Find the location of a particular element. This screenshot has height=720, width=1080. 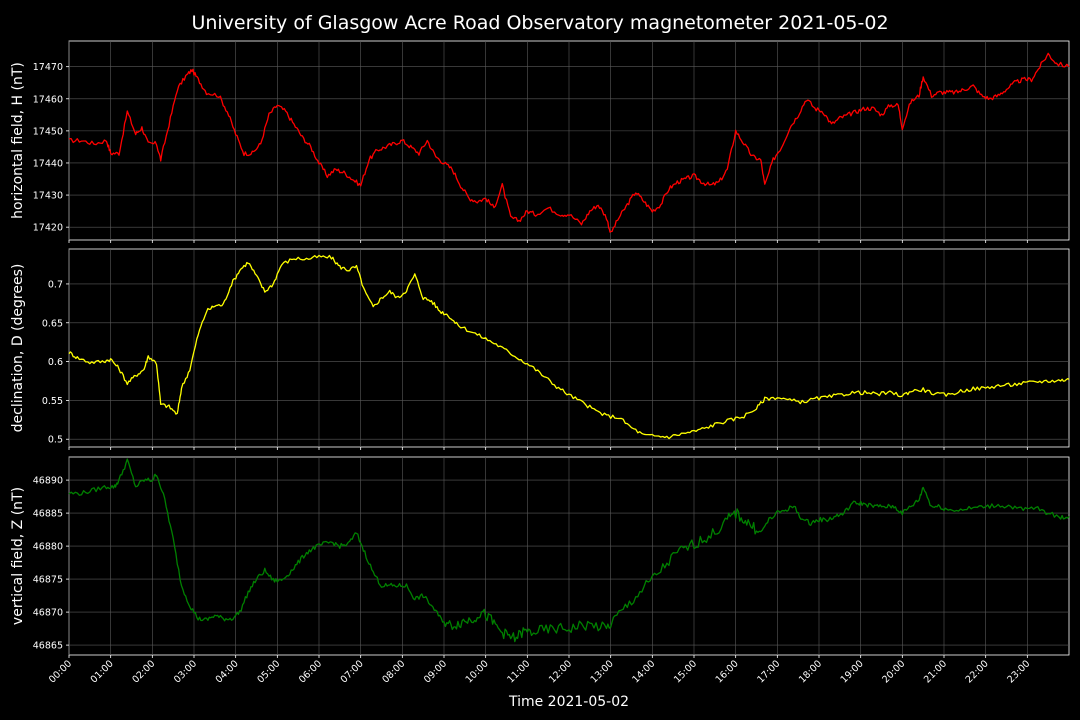

y-axis-label: vertical field, Z (nT) is located at coordinates (18, 556).